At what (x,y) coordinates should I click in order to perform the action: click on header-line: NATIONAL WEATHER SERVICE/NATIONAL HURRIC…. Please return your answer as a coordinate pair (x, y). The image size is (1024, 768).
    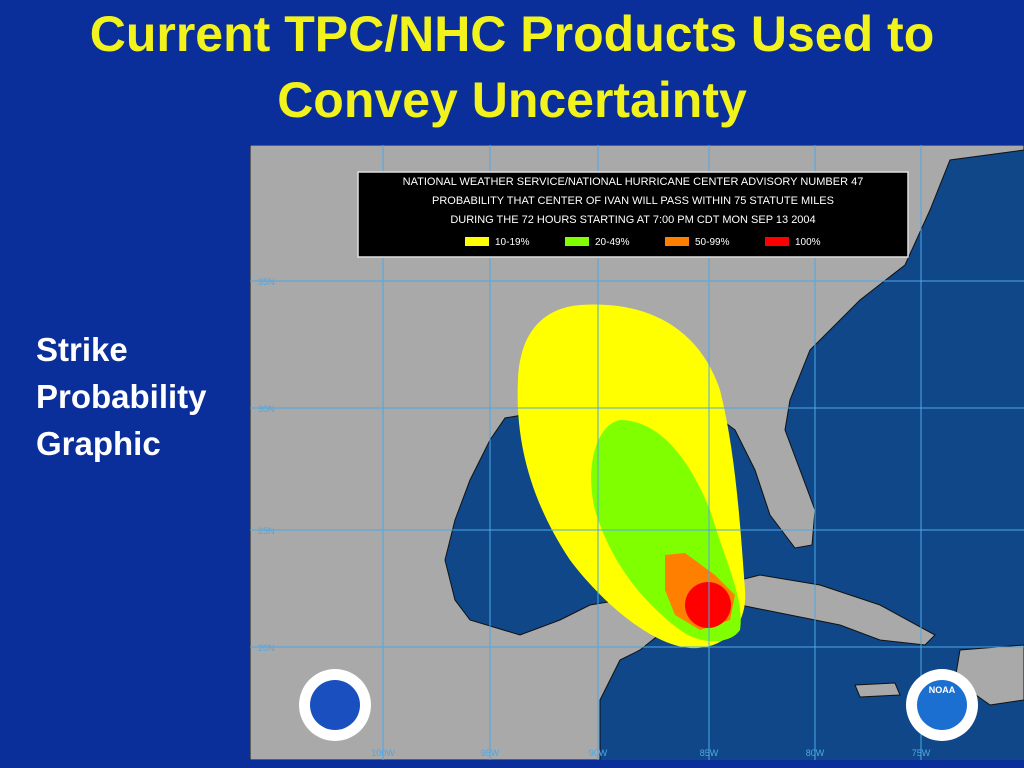
    Looking at the image, I should click on (633, 182).